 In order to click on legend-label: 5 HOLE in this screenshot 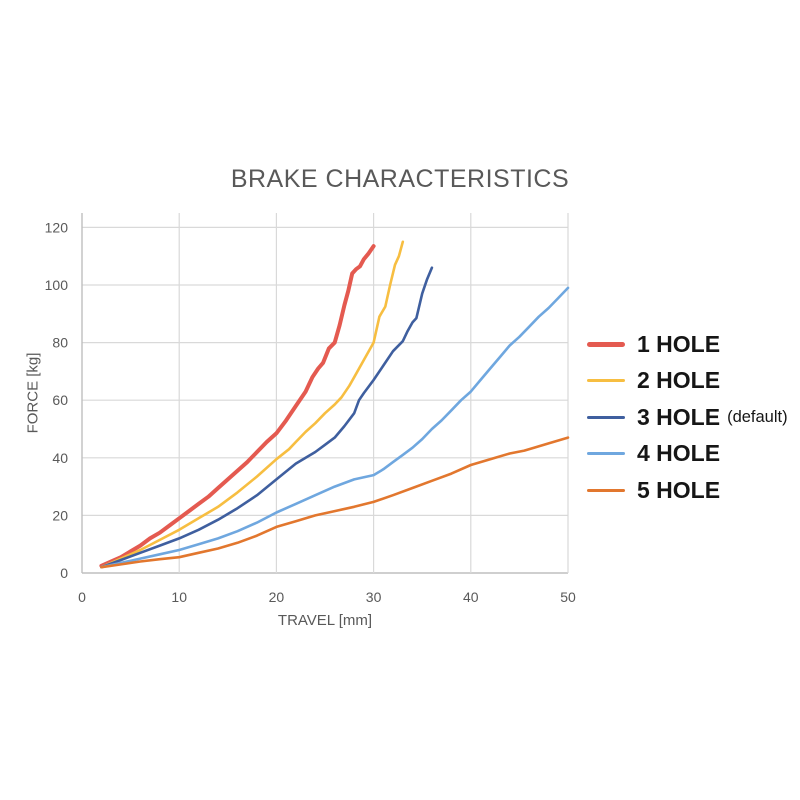, I will do `click(679, 489)`.